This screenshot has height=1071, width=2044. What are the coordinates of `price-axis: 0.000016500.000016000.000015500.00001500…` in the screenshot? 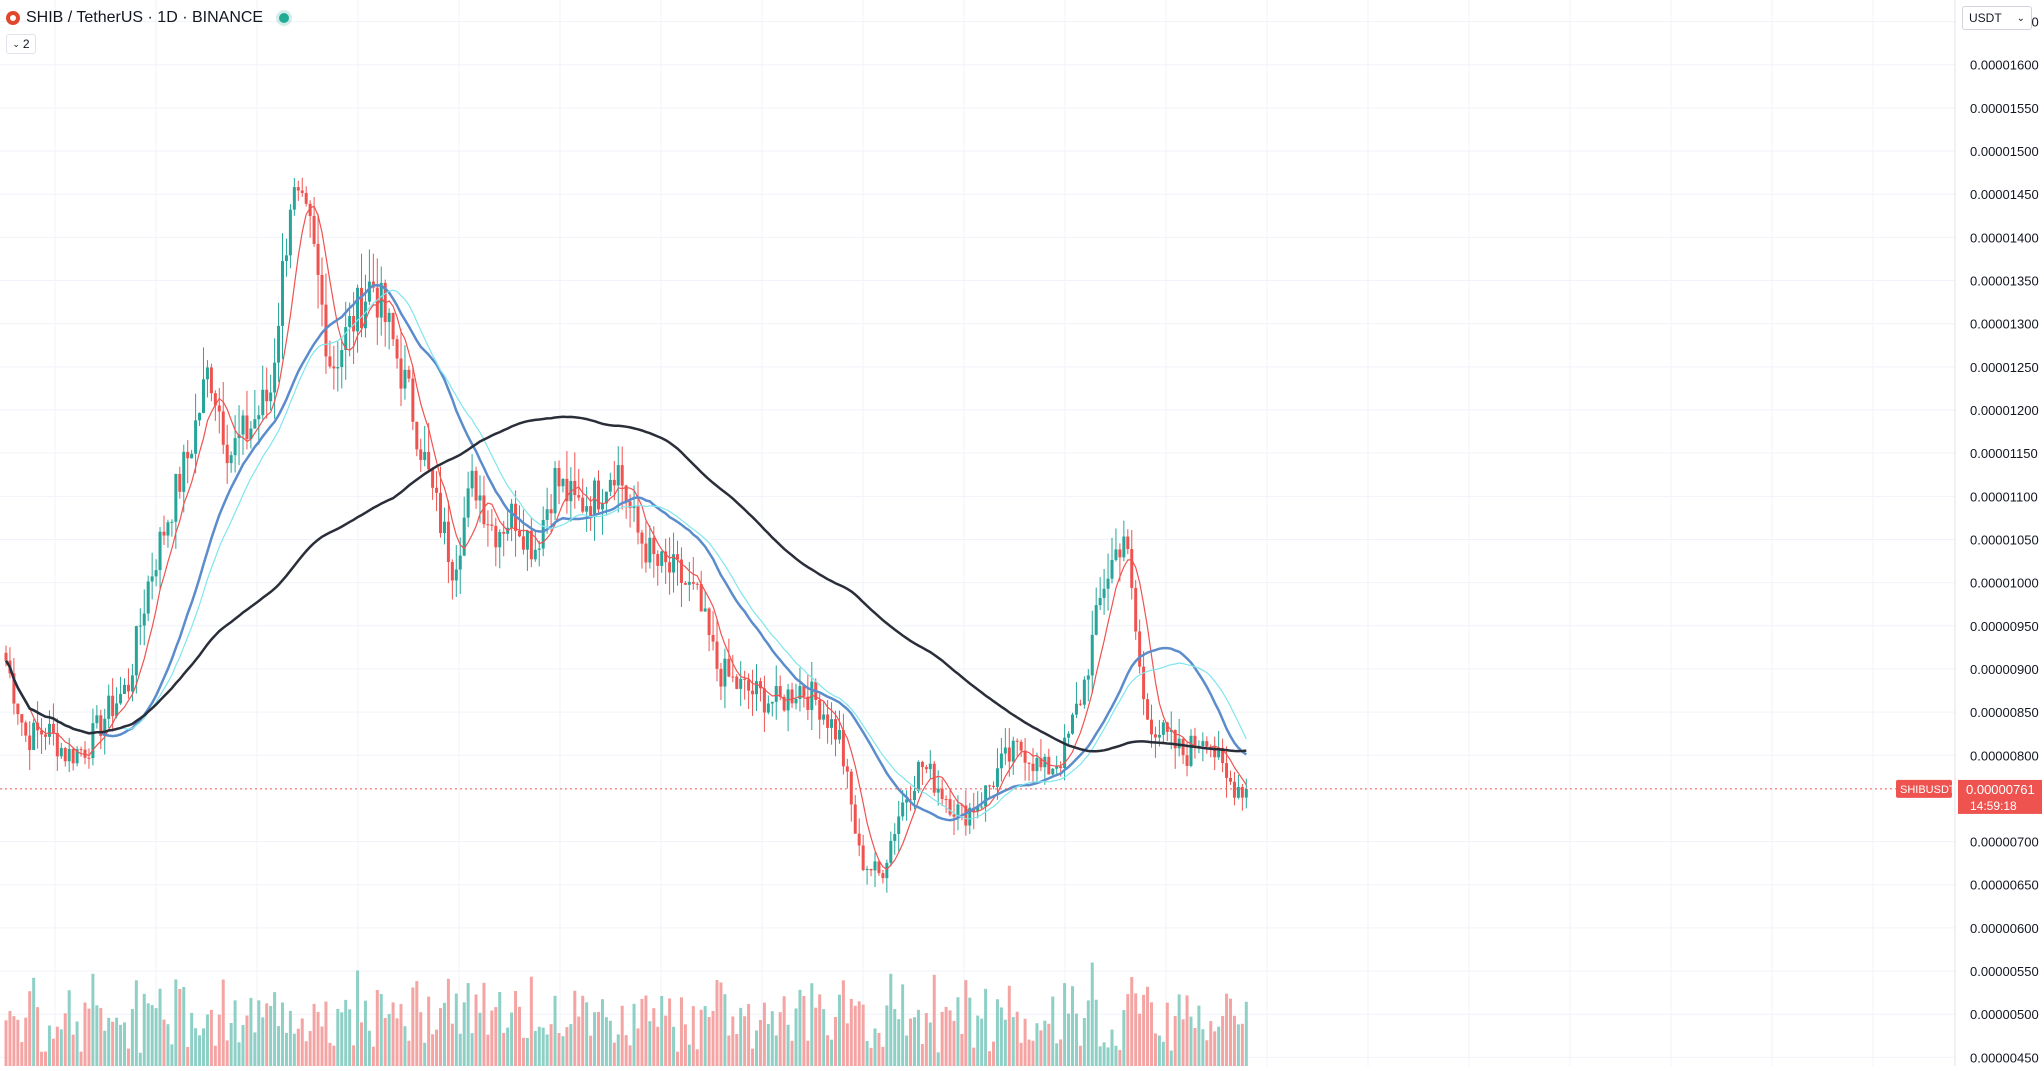 It's located at (2004, 540).